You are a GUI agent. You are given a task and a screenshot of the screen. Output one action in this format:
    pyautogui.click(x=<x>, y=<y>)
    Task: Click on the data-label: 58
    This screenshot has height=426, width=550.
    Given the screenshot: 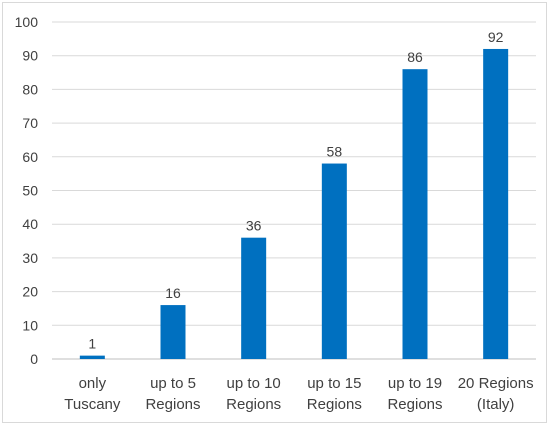 What is the action you would take?
    pyautogui.click(x=335, y=152)
    